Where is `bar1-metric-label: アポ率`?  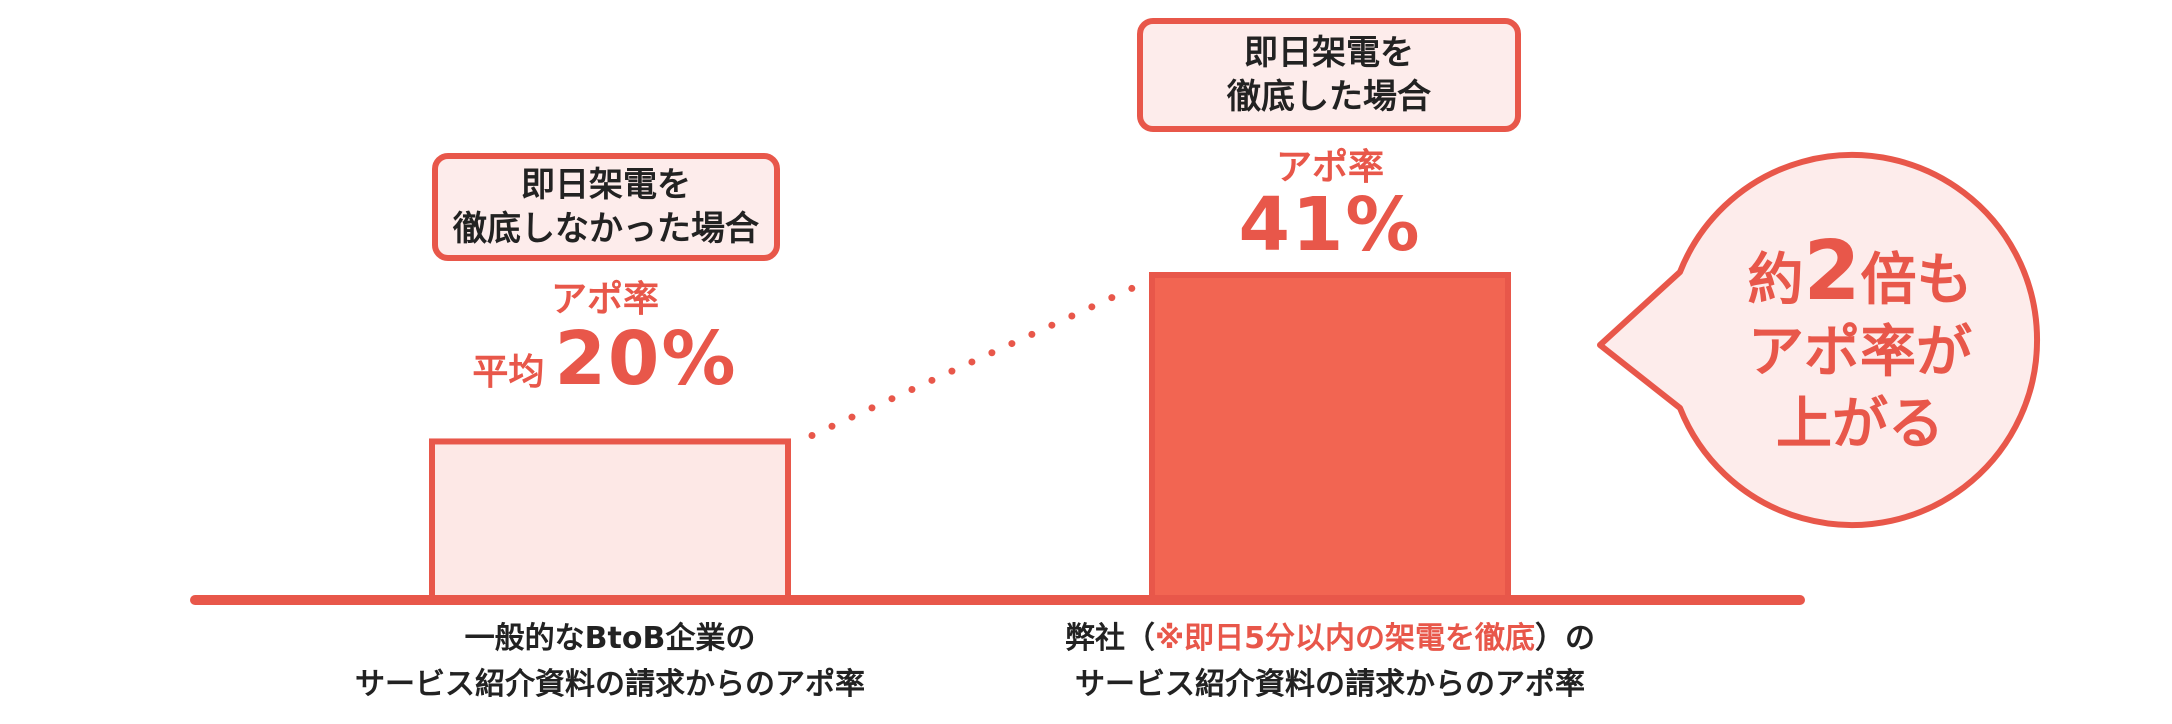
bar1-metric-label: アポ率 is located at coordinates (604, 299).